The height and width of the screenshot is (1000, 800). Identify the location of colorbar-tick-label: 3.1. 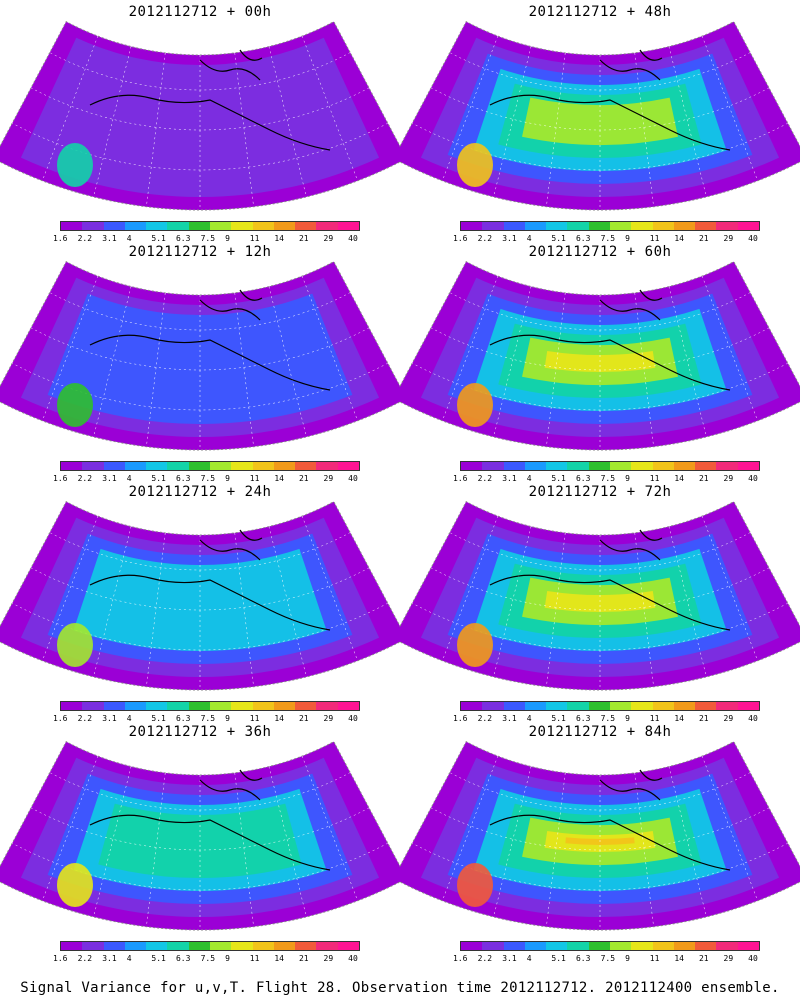
(109, 958).